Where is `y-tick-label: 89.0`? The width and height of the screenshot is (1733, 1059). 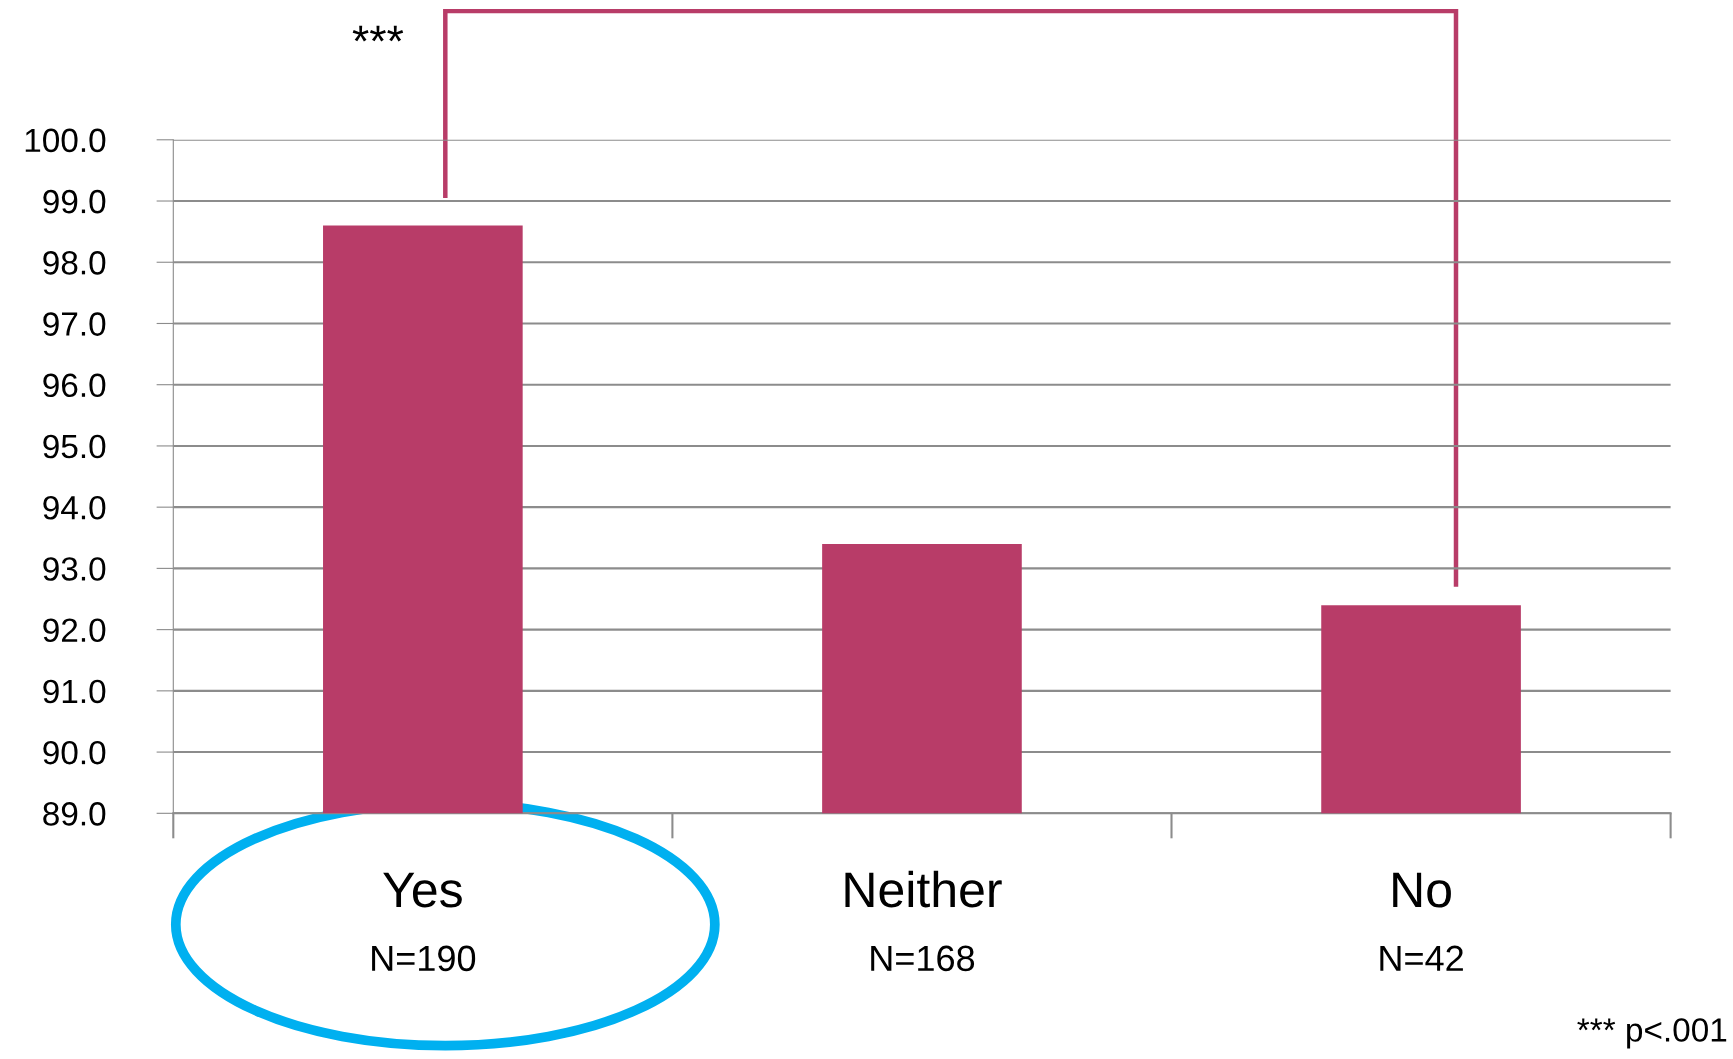
y-tick-label: 89.0 is located at coordinates (74, 814).